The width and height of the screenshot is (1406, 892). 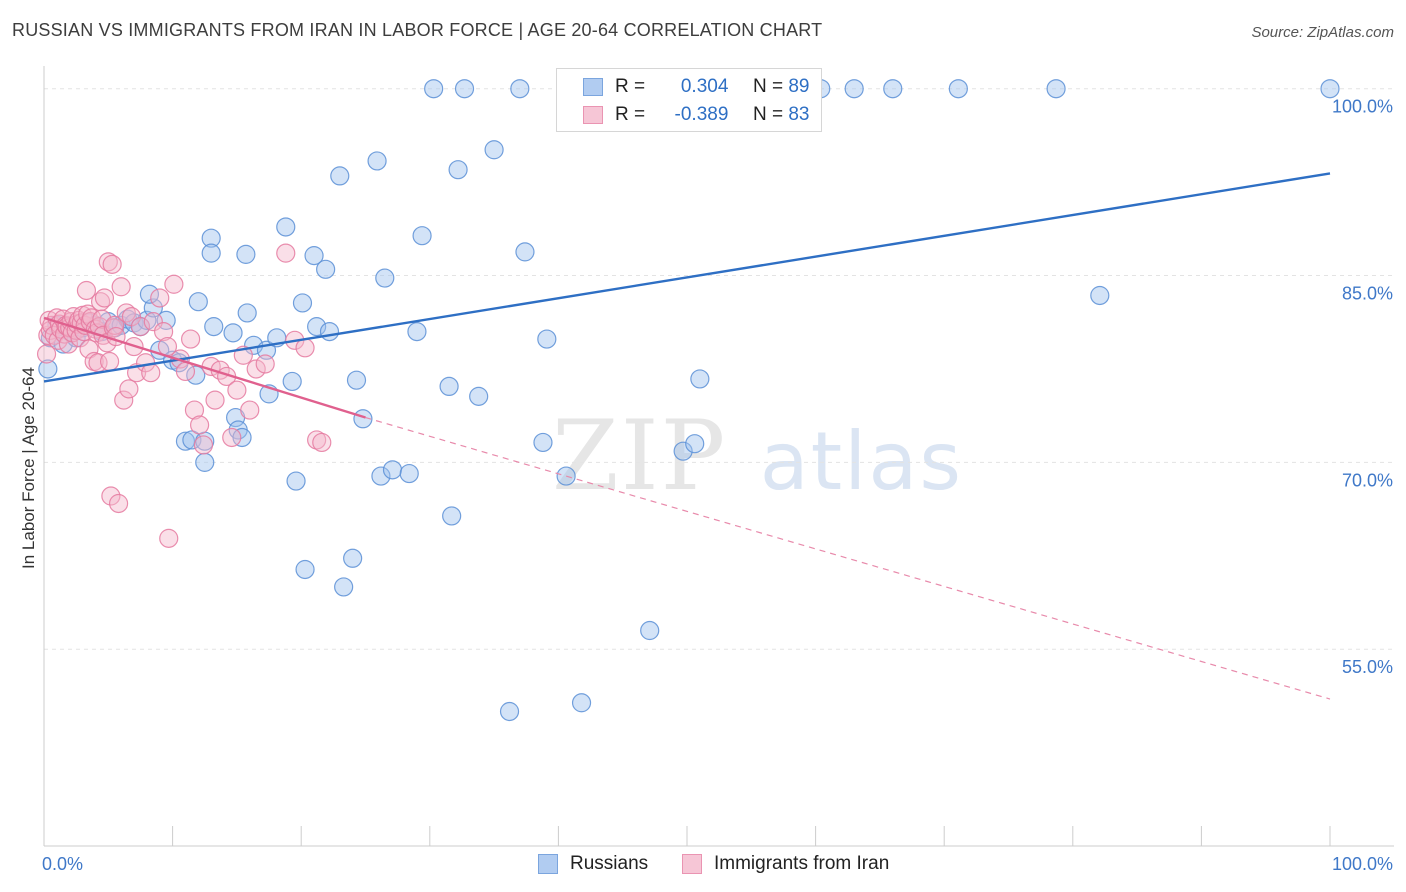 I want to click on bottom-legend-swatch-iran, so click(x=692, y=864).